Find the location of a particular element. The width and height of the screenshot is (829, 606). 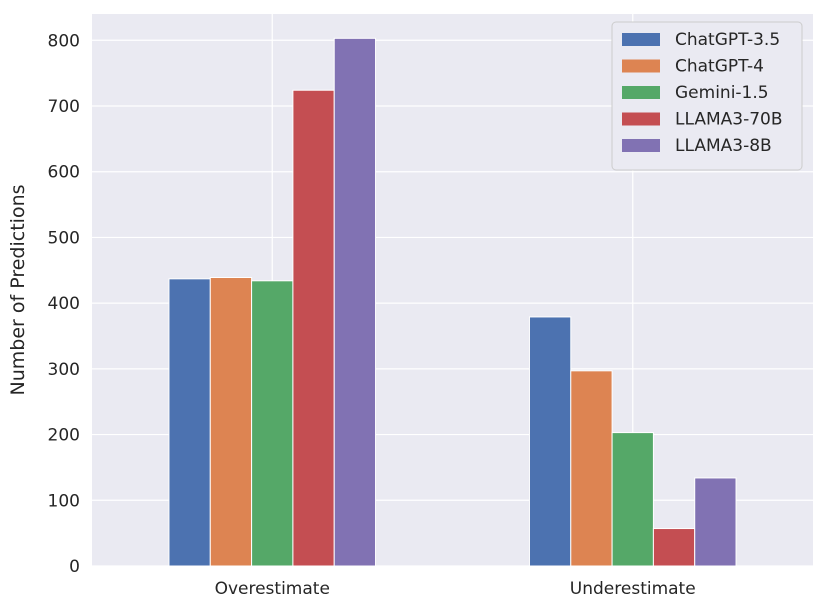

y-tick-label: 700 is located at coordinates (64, 107).